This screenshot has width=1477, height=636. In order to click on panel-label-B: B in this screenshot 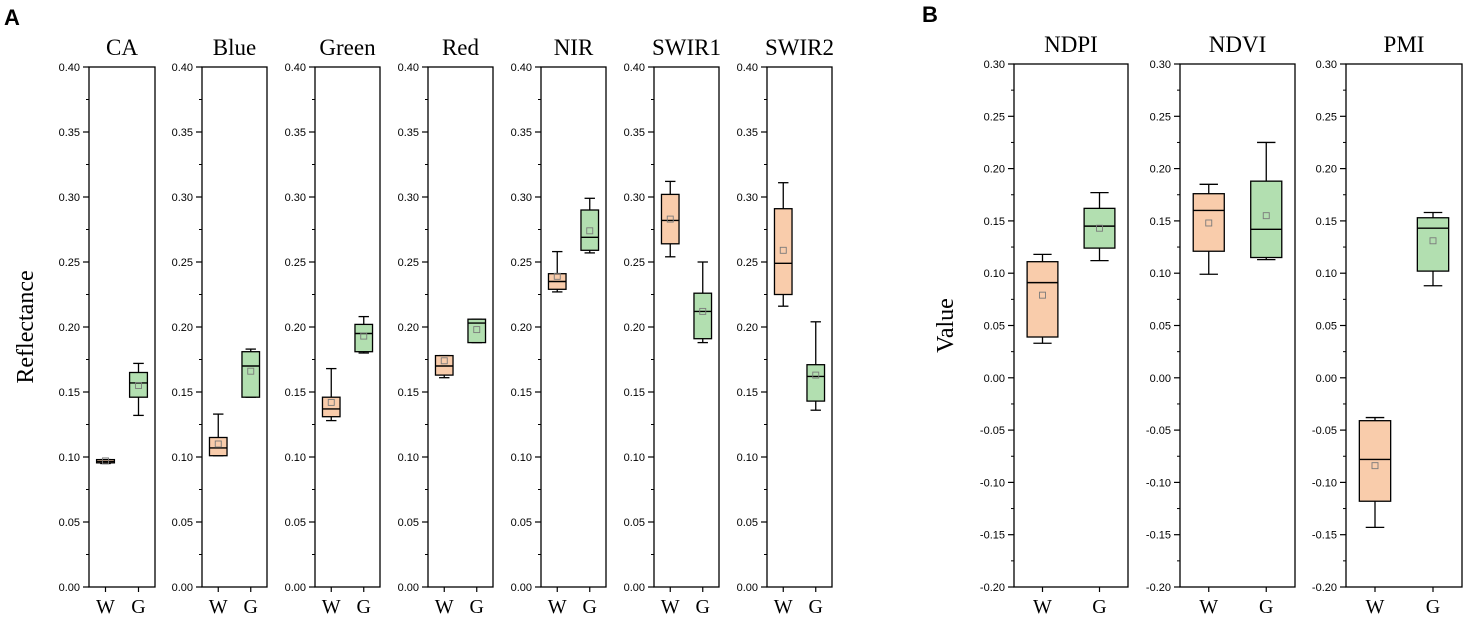, I will do `click(930, 14)`.